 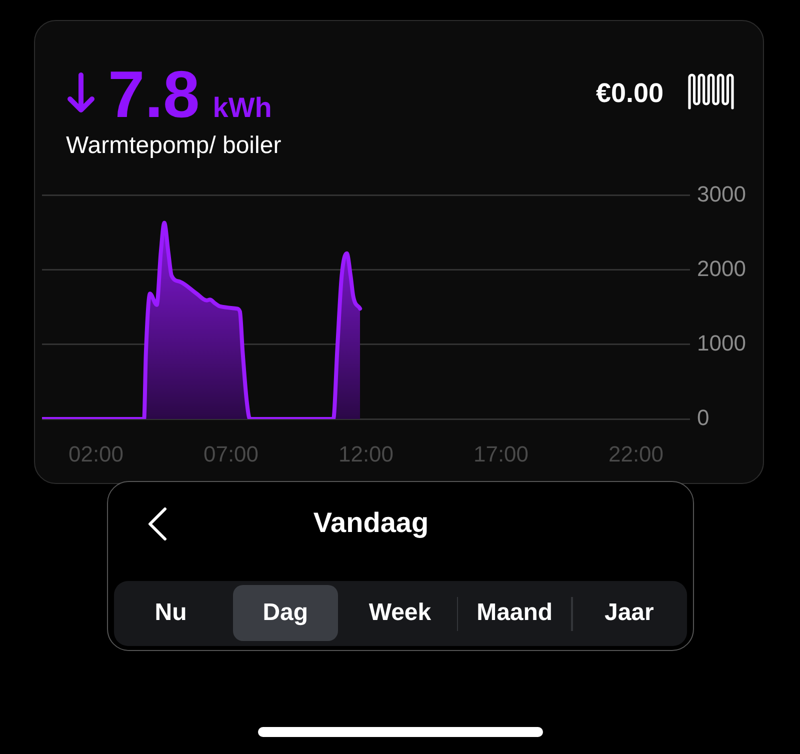 I want to click on tab: Week, so click(x=400, y=613).